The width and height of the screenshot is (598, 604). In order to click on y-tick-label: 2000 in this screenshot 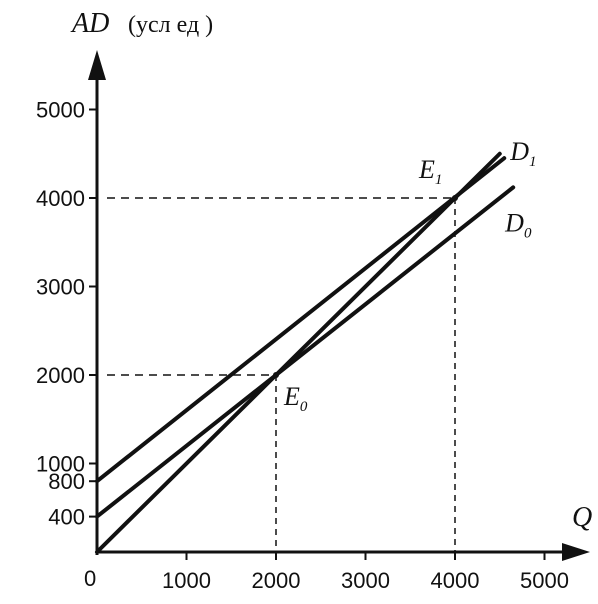, I will do `click(60, 375)`.